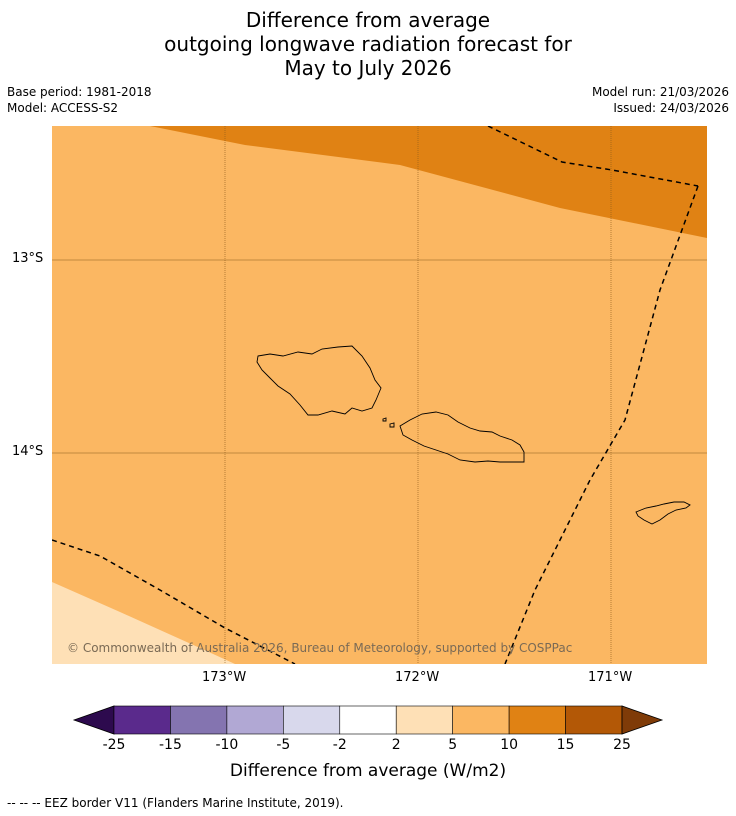  I want to click on meta-left: Base period: 1981-2018 Model: ACCESS-S2, so click(79, 100).